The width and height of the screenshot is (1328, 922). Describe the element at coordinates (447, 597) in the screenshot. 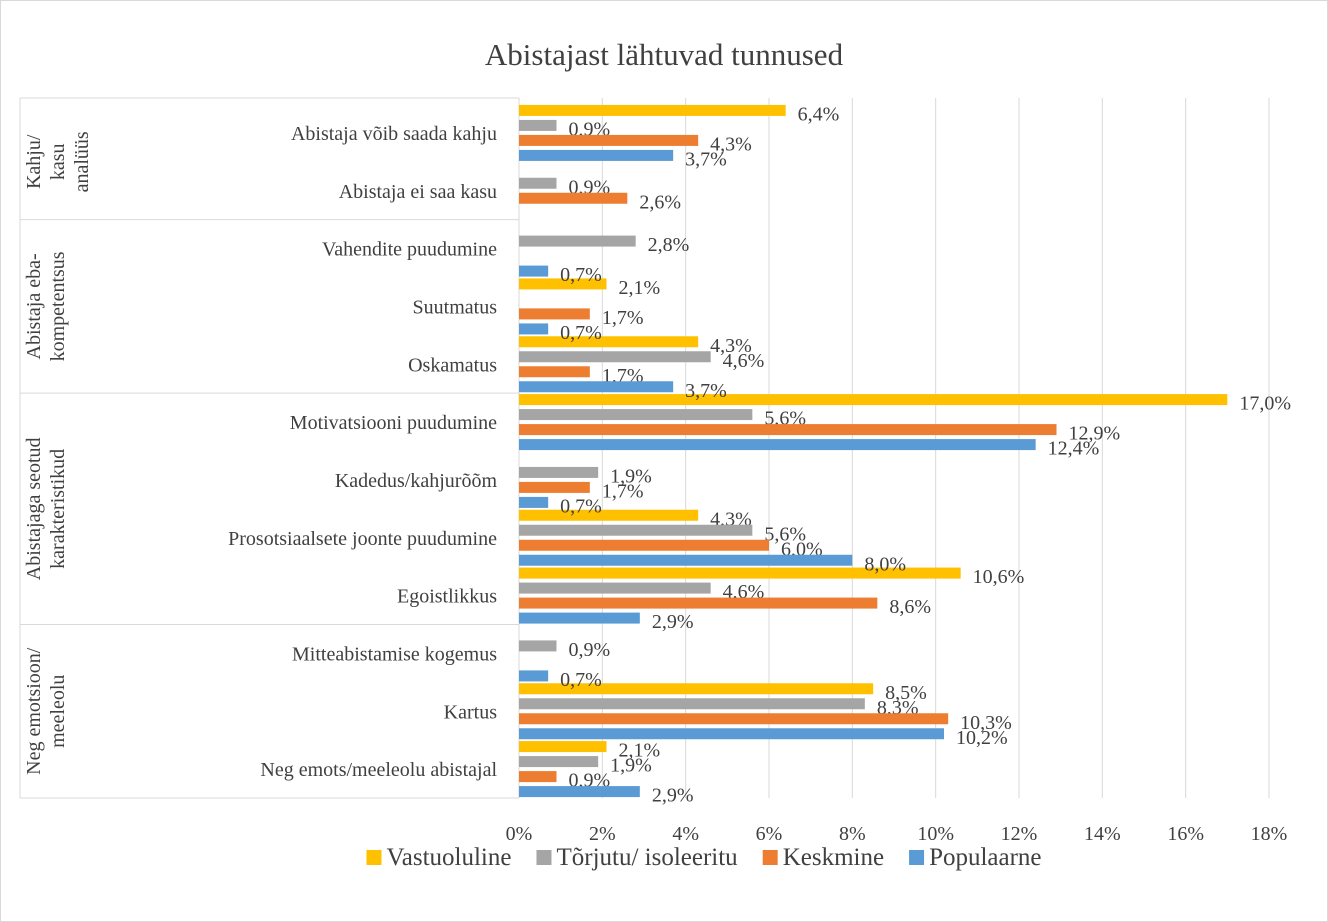

I see `category-label: Egoistlikkus` at that location.